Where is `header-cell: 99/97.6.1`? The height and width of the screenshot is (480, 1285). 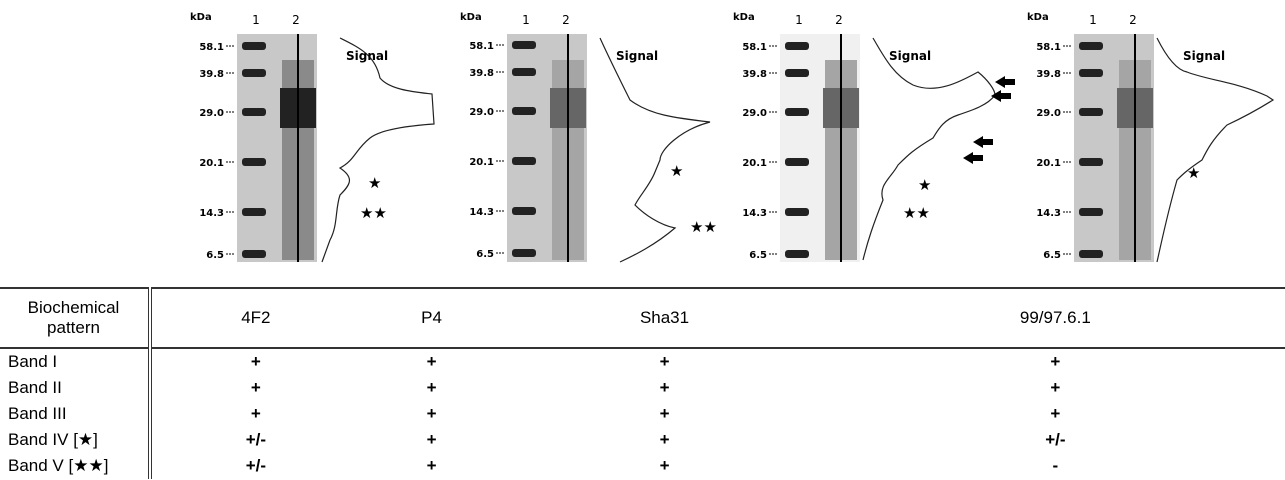
header-cell: 99/97.6.1 is located at coordinates (1055, 318).